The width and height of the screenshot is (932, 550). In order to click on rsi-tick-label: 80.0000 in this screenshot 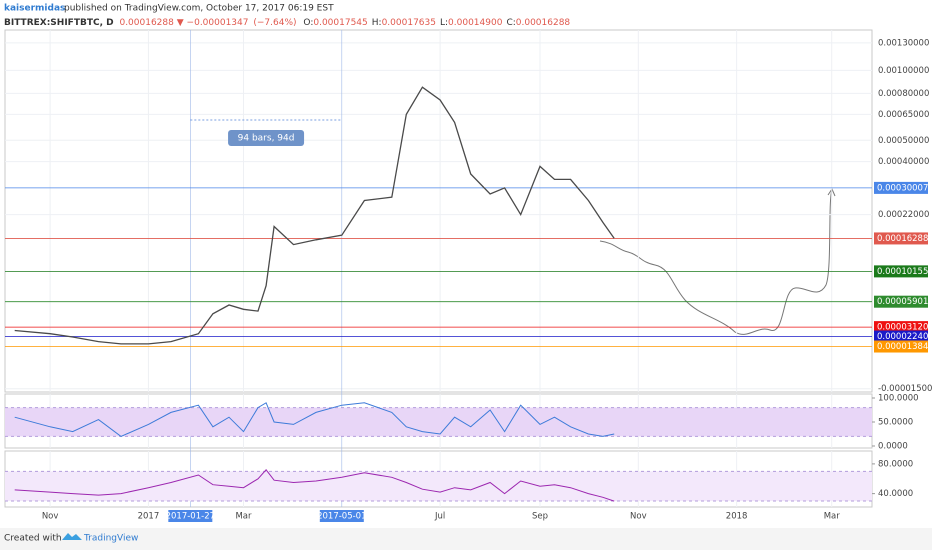, I will do `click(895, 464)`.